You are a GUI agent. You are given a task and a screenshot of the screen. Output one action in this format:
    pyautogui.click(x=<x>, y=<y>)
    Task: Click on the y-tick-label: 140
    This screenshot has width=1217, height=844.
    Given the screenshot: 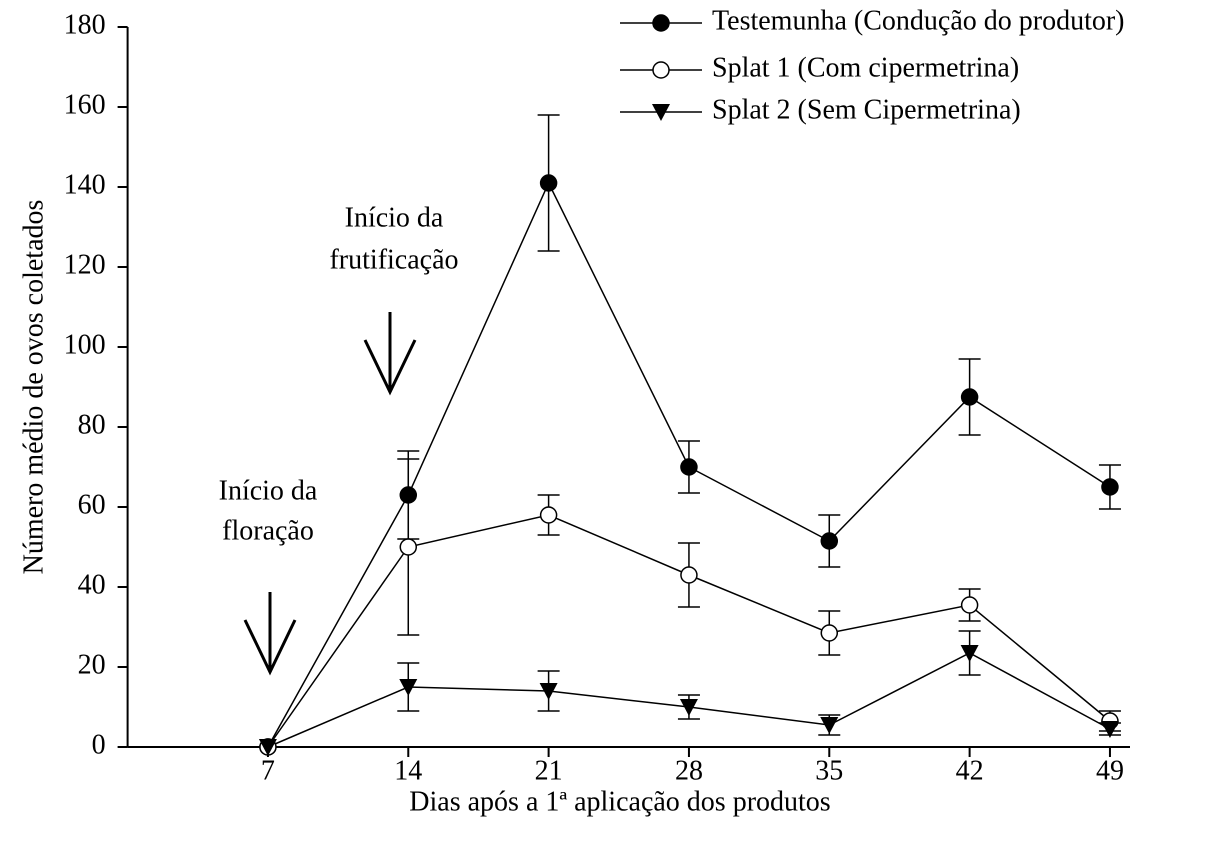 What is the action you would take?
    pyautogui.click(x=85, y=184)
    